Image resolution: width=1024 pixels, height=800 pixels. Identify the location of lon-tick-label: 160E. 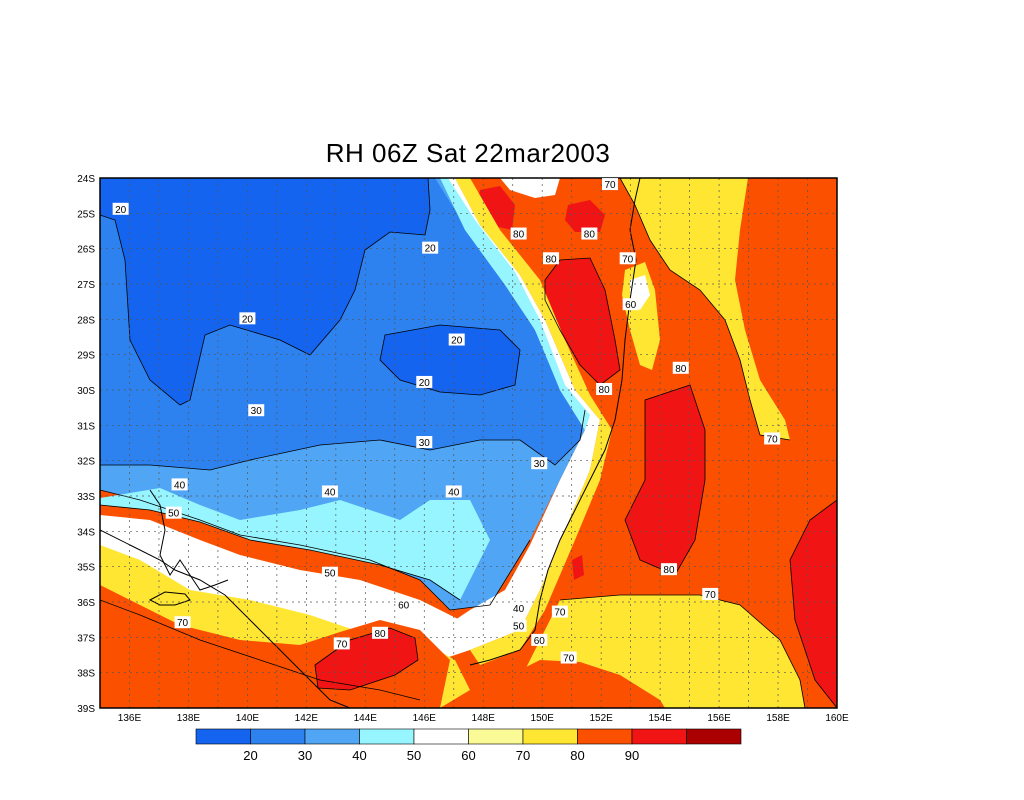
(837, 718).